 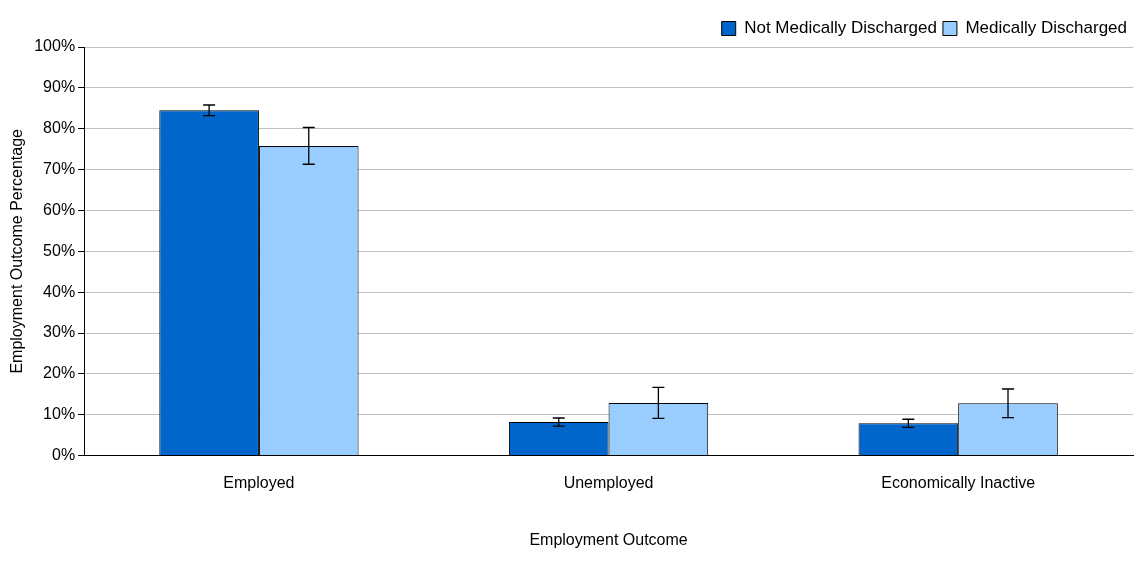 What do you see at coordinates (17, 251) in the screenshot?
I see `y-axis-title: Employment Outcome Percentage` at bounding box center [17, 251].